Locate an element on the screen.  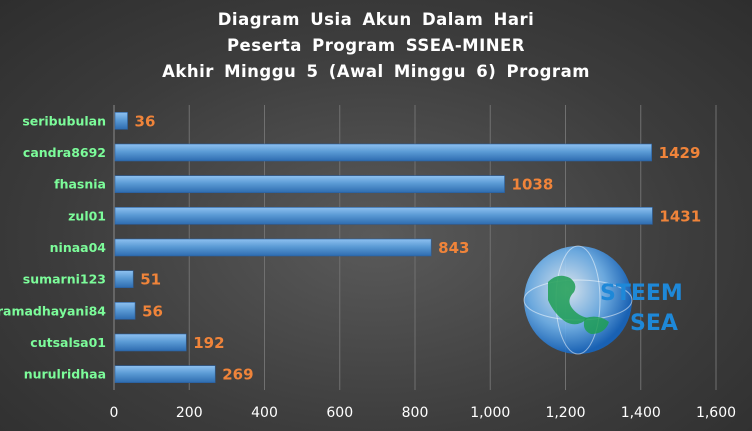
x-tick-label: 200 is located at coordinates (189, 413).